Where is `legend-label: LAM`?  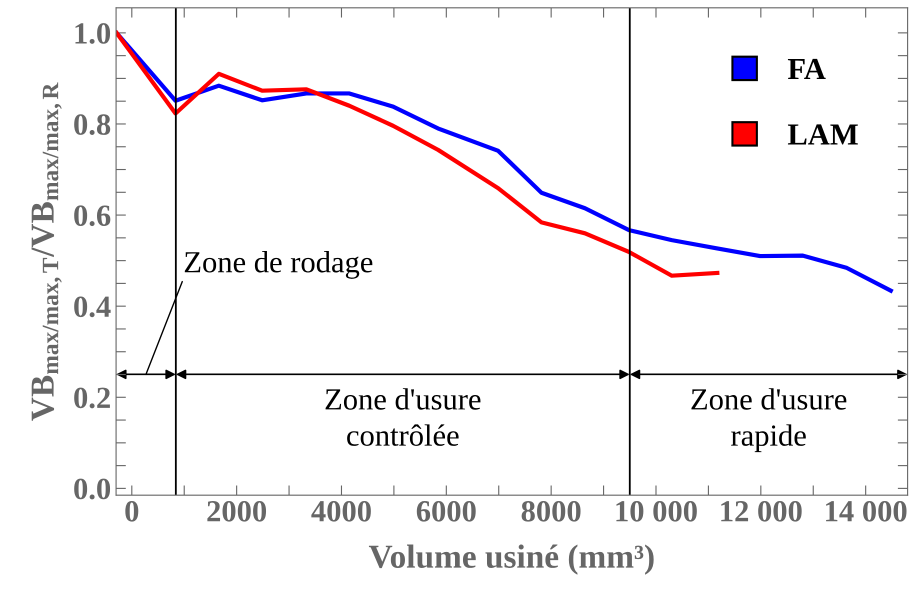 legend-label: LAM is located at coordinates (823, 134).